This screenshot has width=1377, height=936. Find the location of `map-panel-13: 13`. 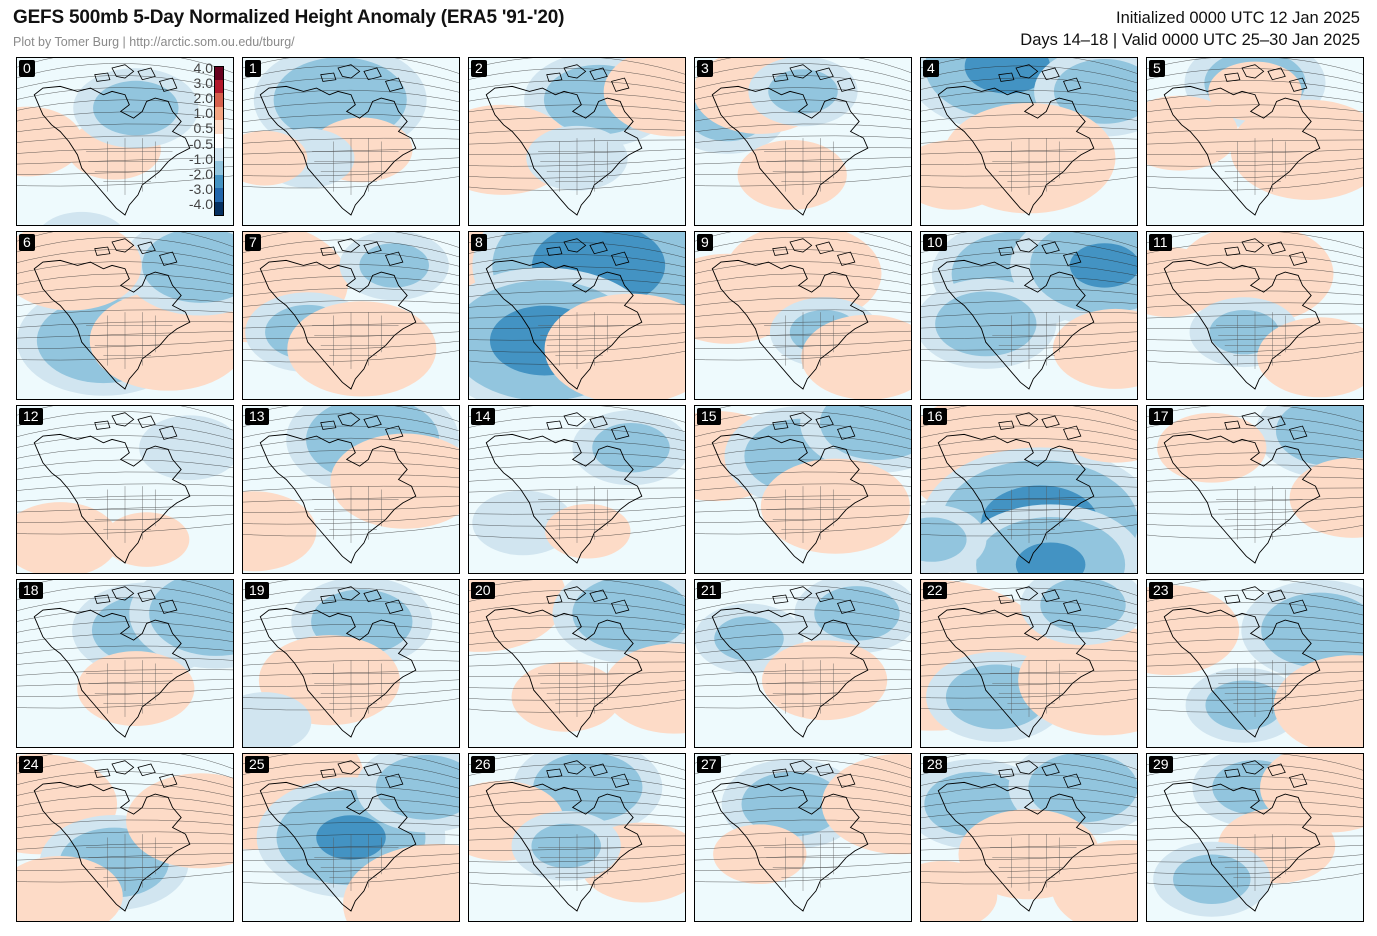

map-panel-13: 13 is located at coordinates (351, 489).